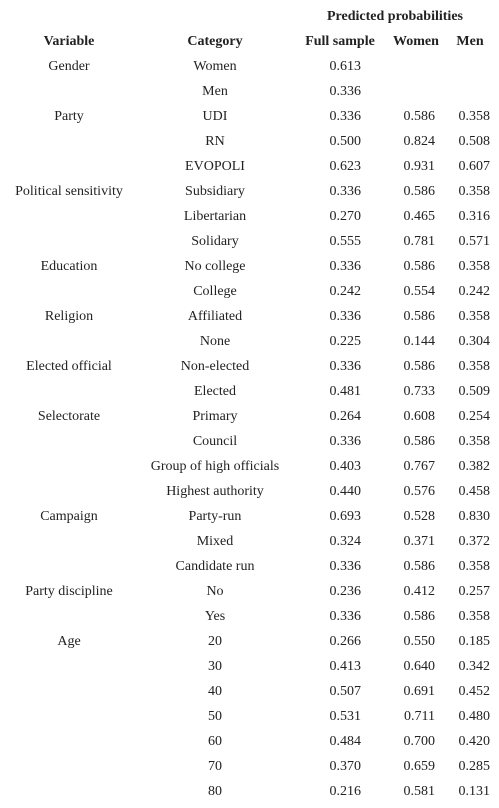 The height and width of the screenshot is (808, 499). I want to click on men-cell: 0.372, so click(474, 541).